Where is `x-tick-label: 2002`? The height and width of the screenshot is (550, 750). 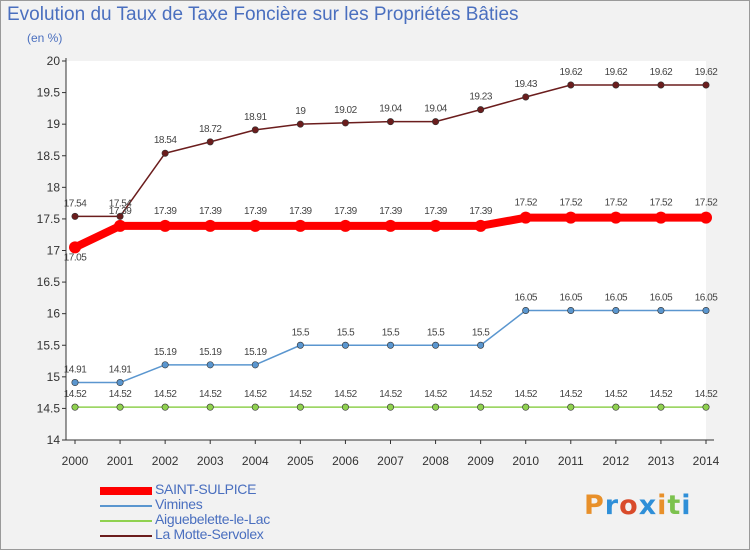 x-tick-label: 2002 is located at coordinates (165, 461).